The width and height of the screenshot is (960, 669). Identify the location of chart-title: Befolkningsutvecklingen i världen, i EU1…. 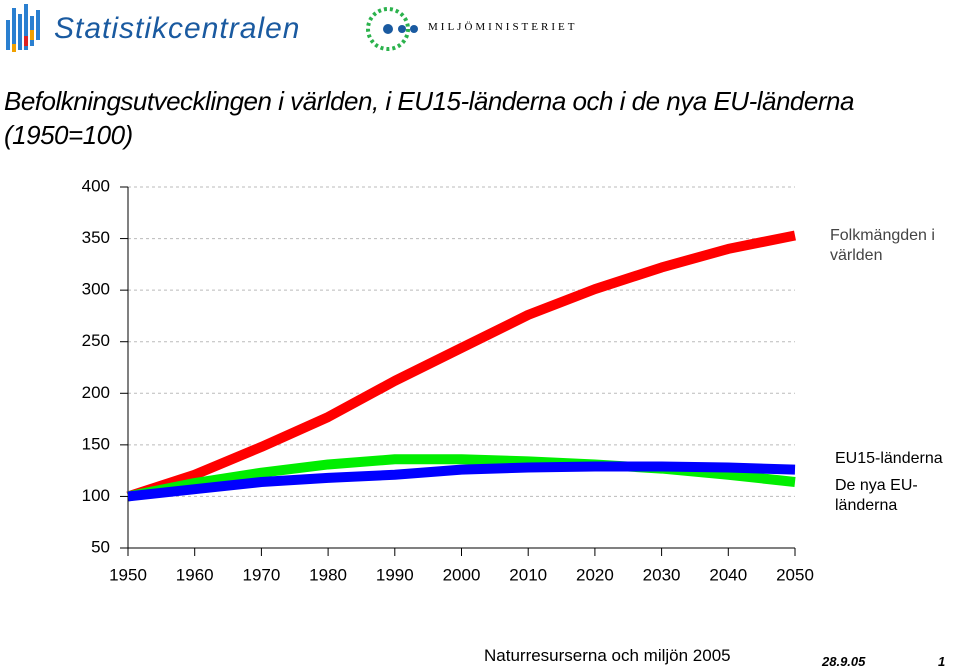
(429, 118).